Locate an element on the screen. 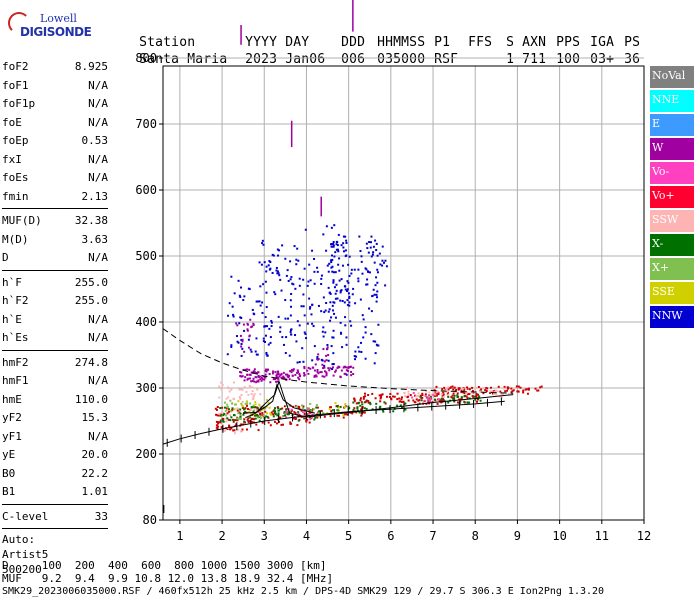 The height and width of the screenshot is (600, 700). param-row-clevel: C-level 33 is located at coordinates (55, 517).